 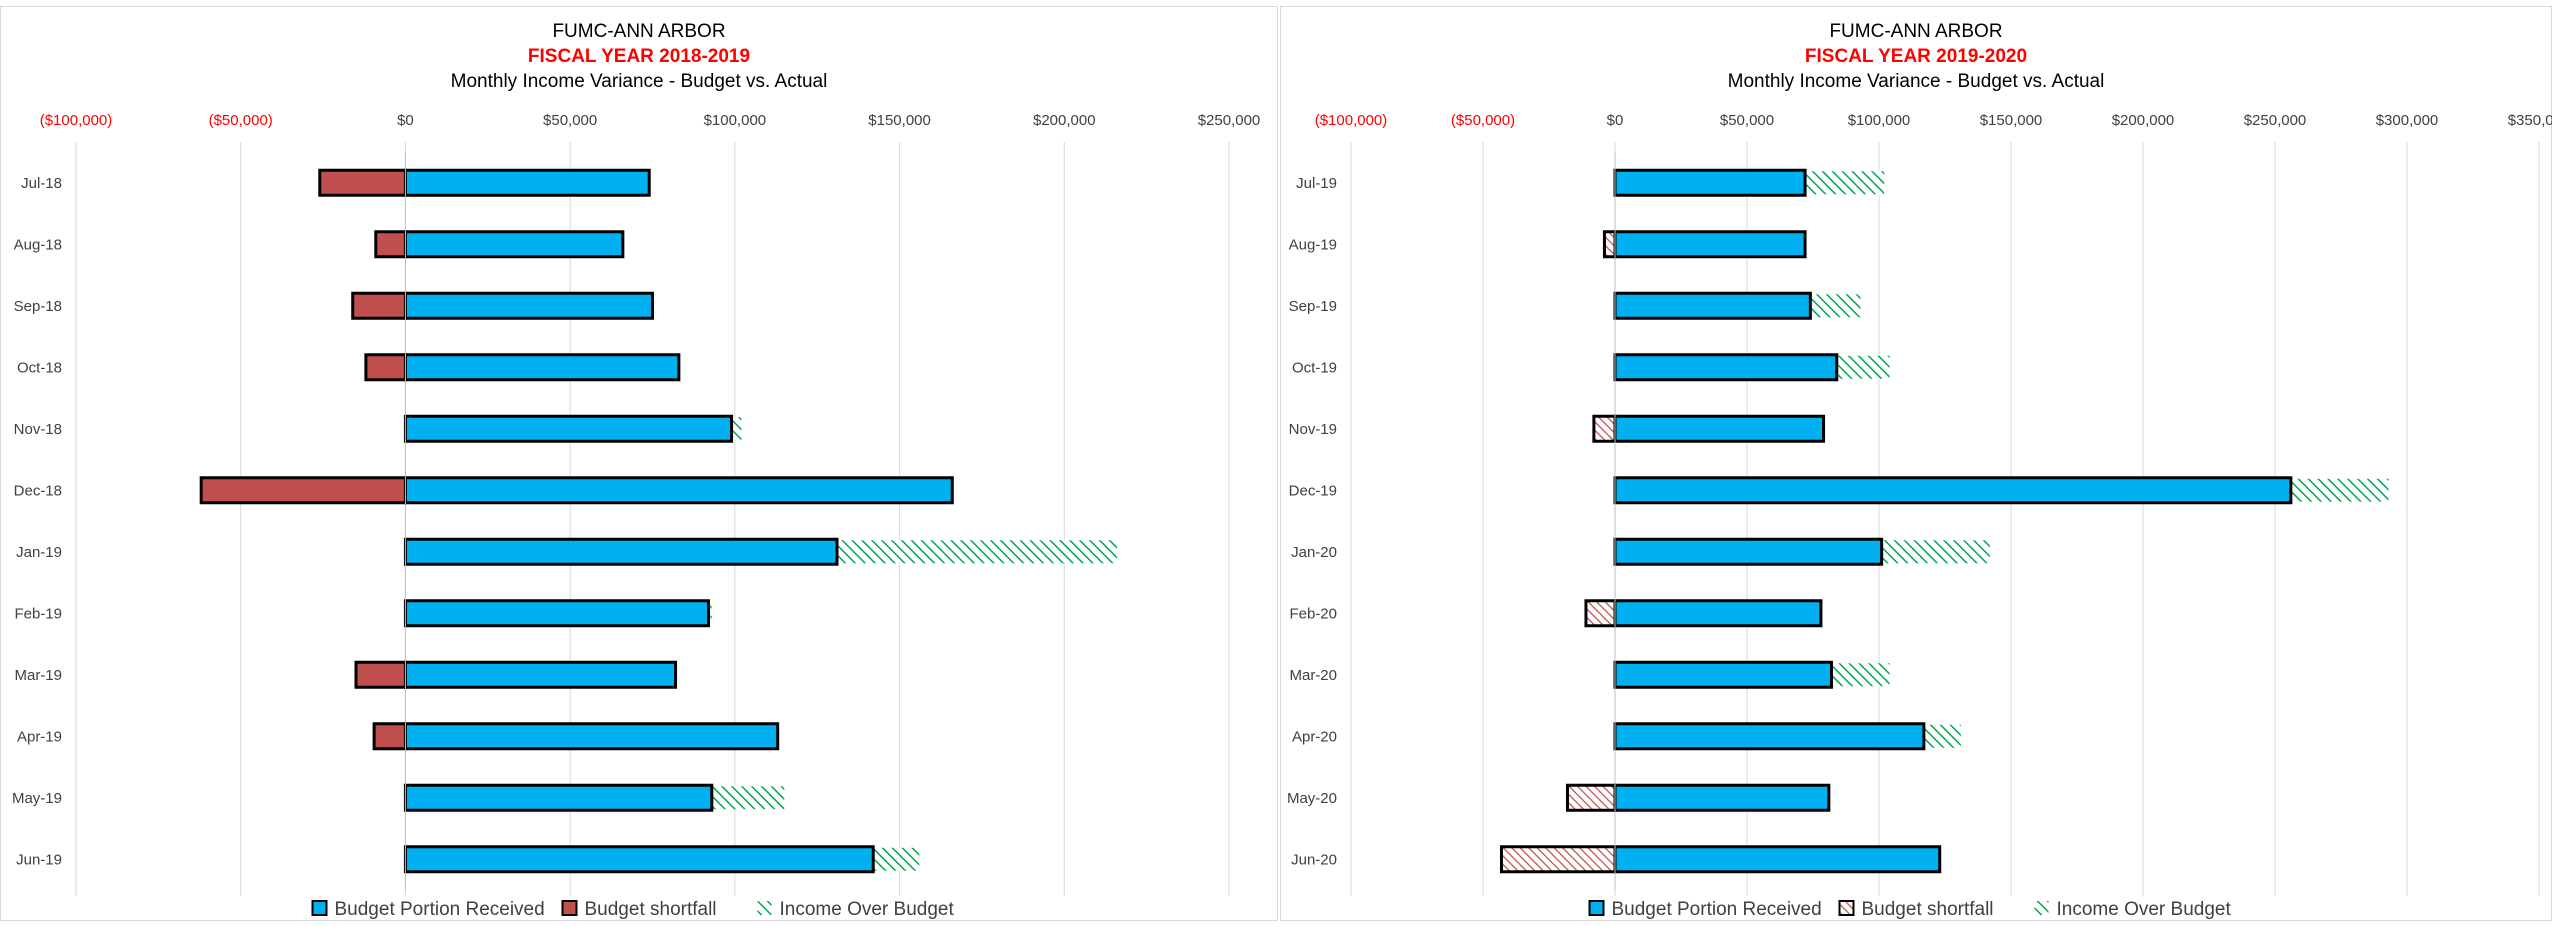 I want to click on y-category-label: Dec-19, so click(x=1313, y=490).